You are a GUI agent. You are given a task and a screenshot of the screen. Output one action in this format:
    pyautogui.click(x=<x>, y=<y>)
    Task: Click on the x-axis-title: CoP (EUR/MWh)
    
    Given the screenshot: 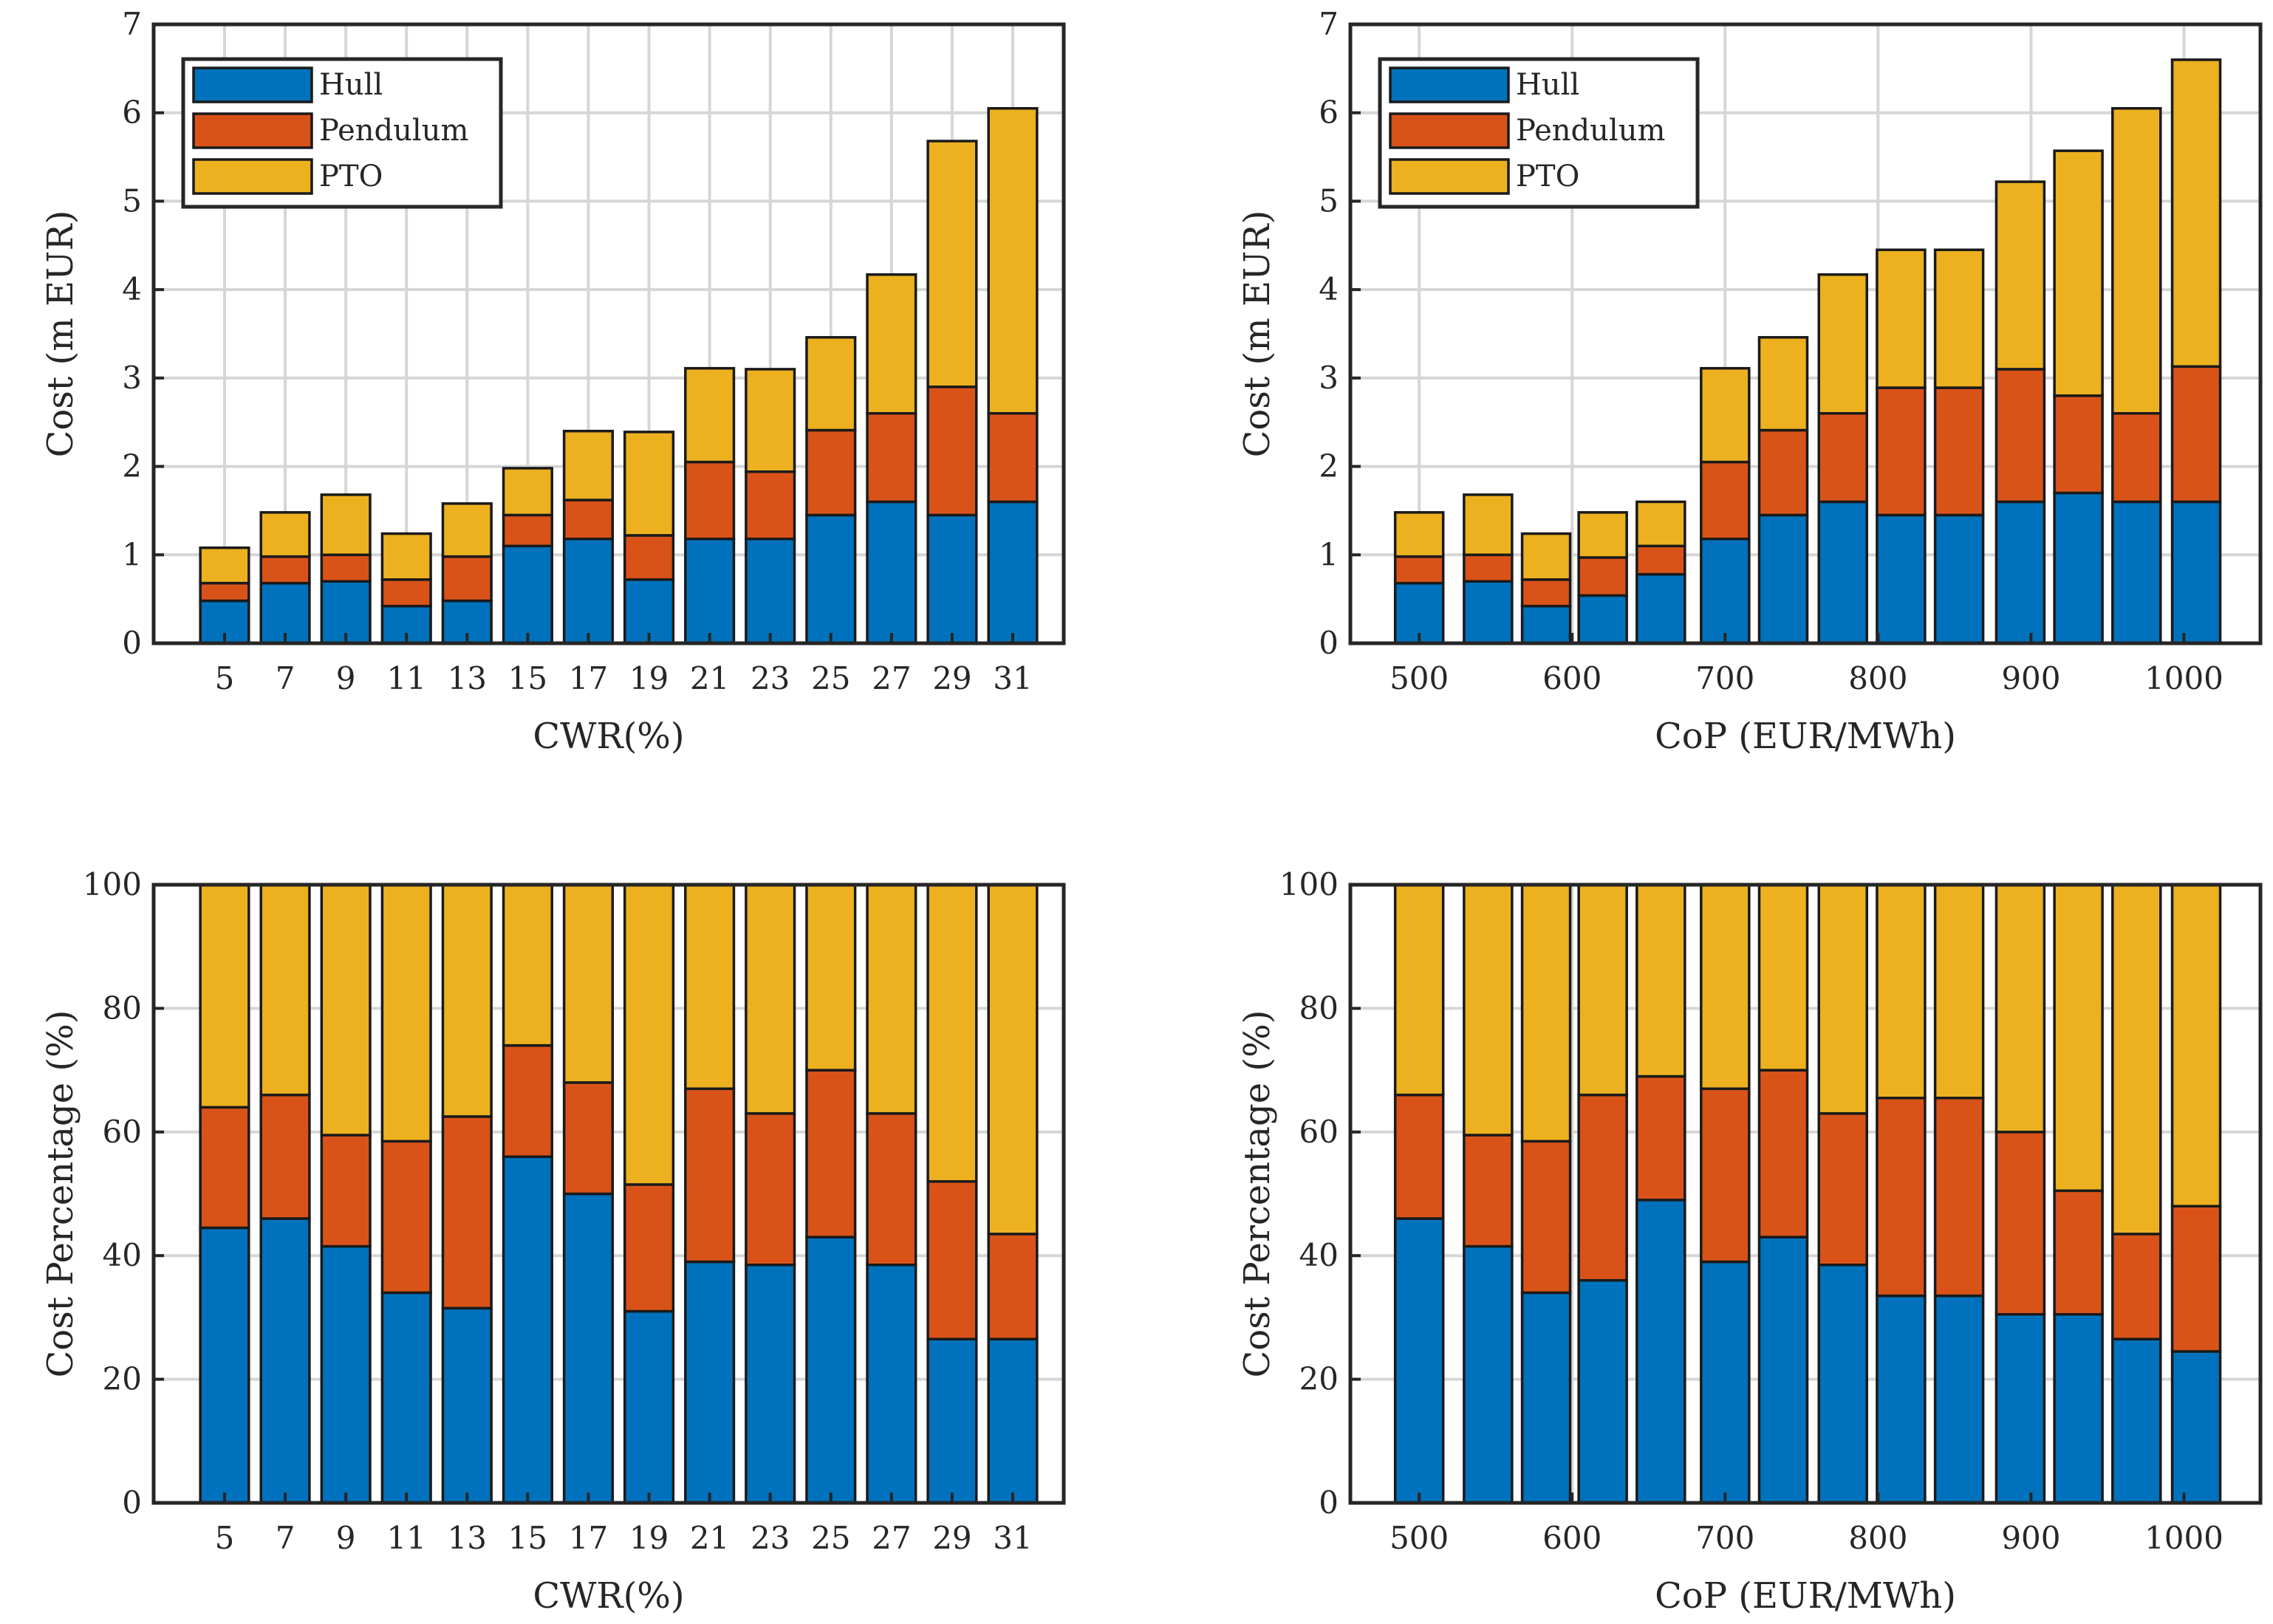 What is the action you would take?
    pyautogui.click(x=1806, y=736)
    